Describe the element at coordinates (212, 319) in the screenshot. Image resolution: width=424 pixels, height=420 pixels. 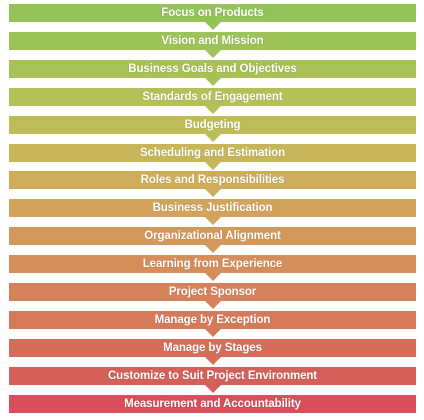
I see `flow-step-label: Manage by Exception` at that location.